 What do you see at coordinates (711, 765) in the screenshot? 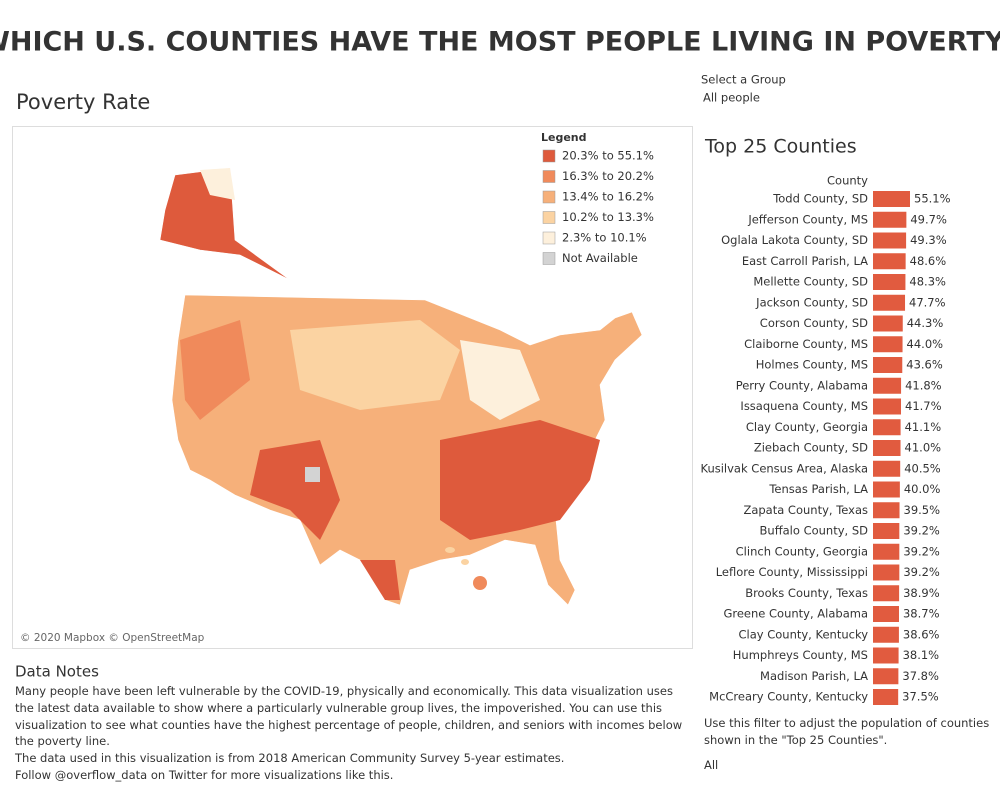
I see `filter-value: All` at bounding box center [711, 765].